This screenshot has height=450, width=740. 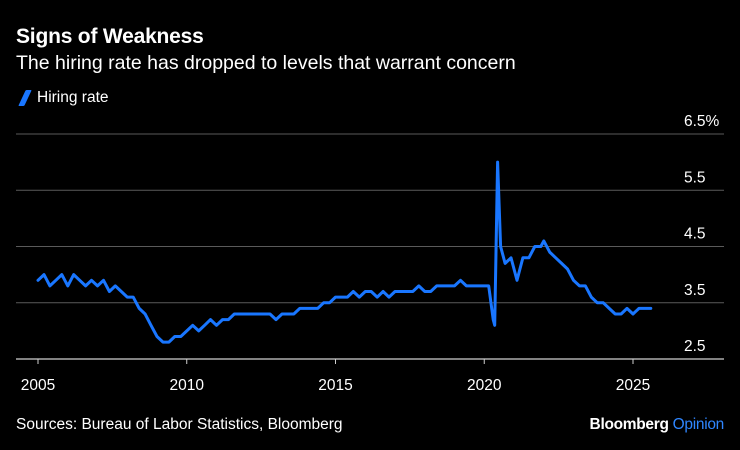 I want to click on y-tick-label: 4.5, so click(x=695, y=234).